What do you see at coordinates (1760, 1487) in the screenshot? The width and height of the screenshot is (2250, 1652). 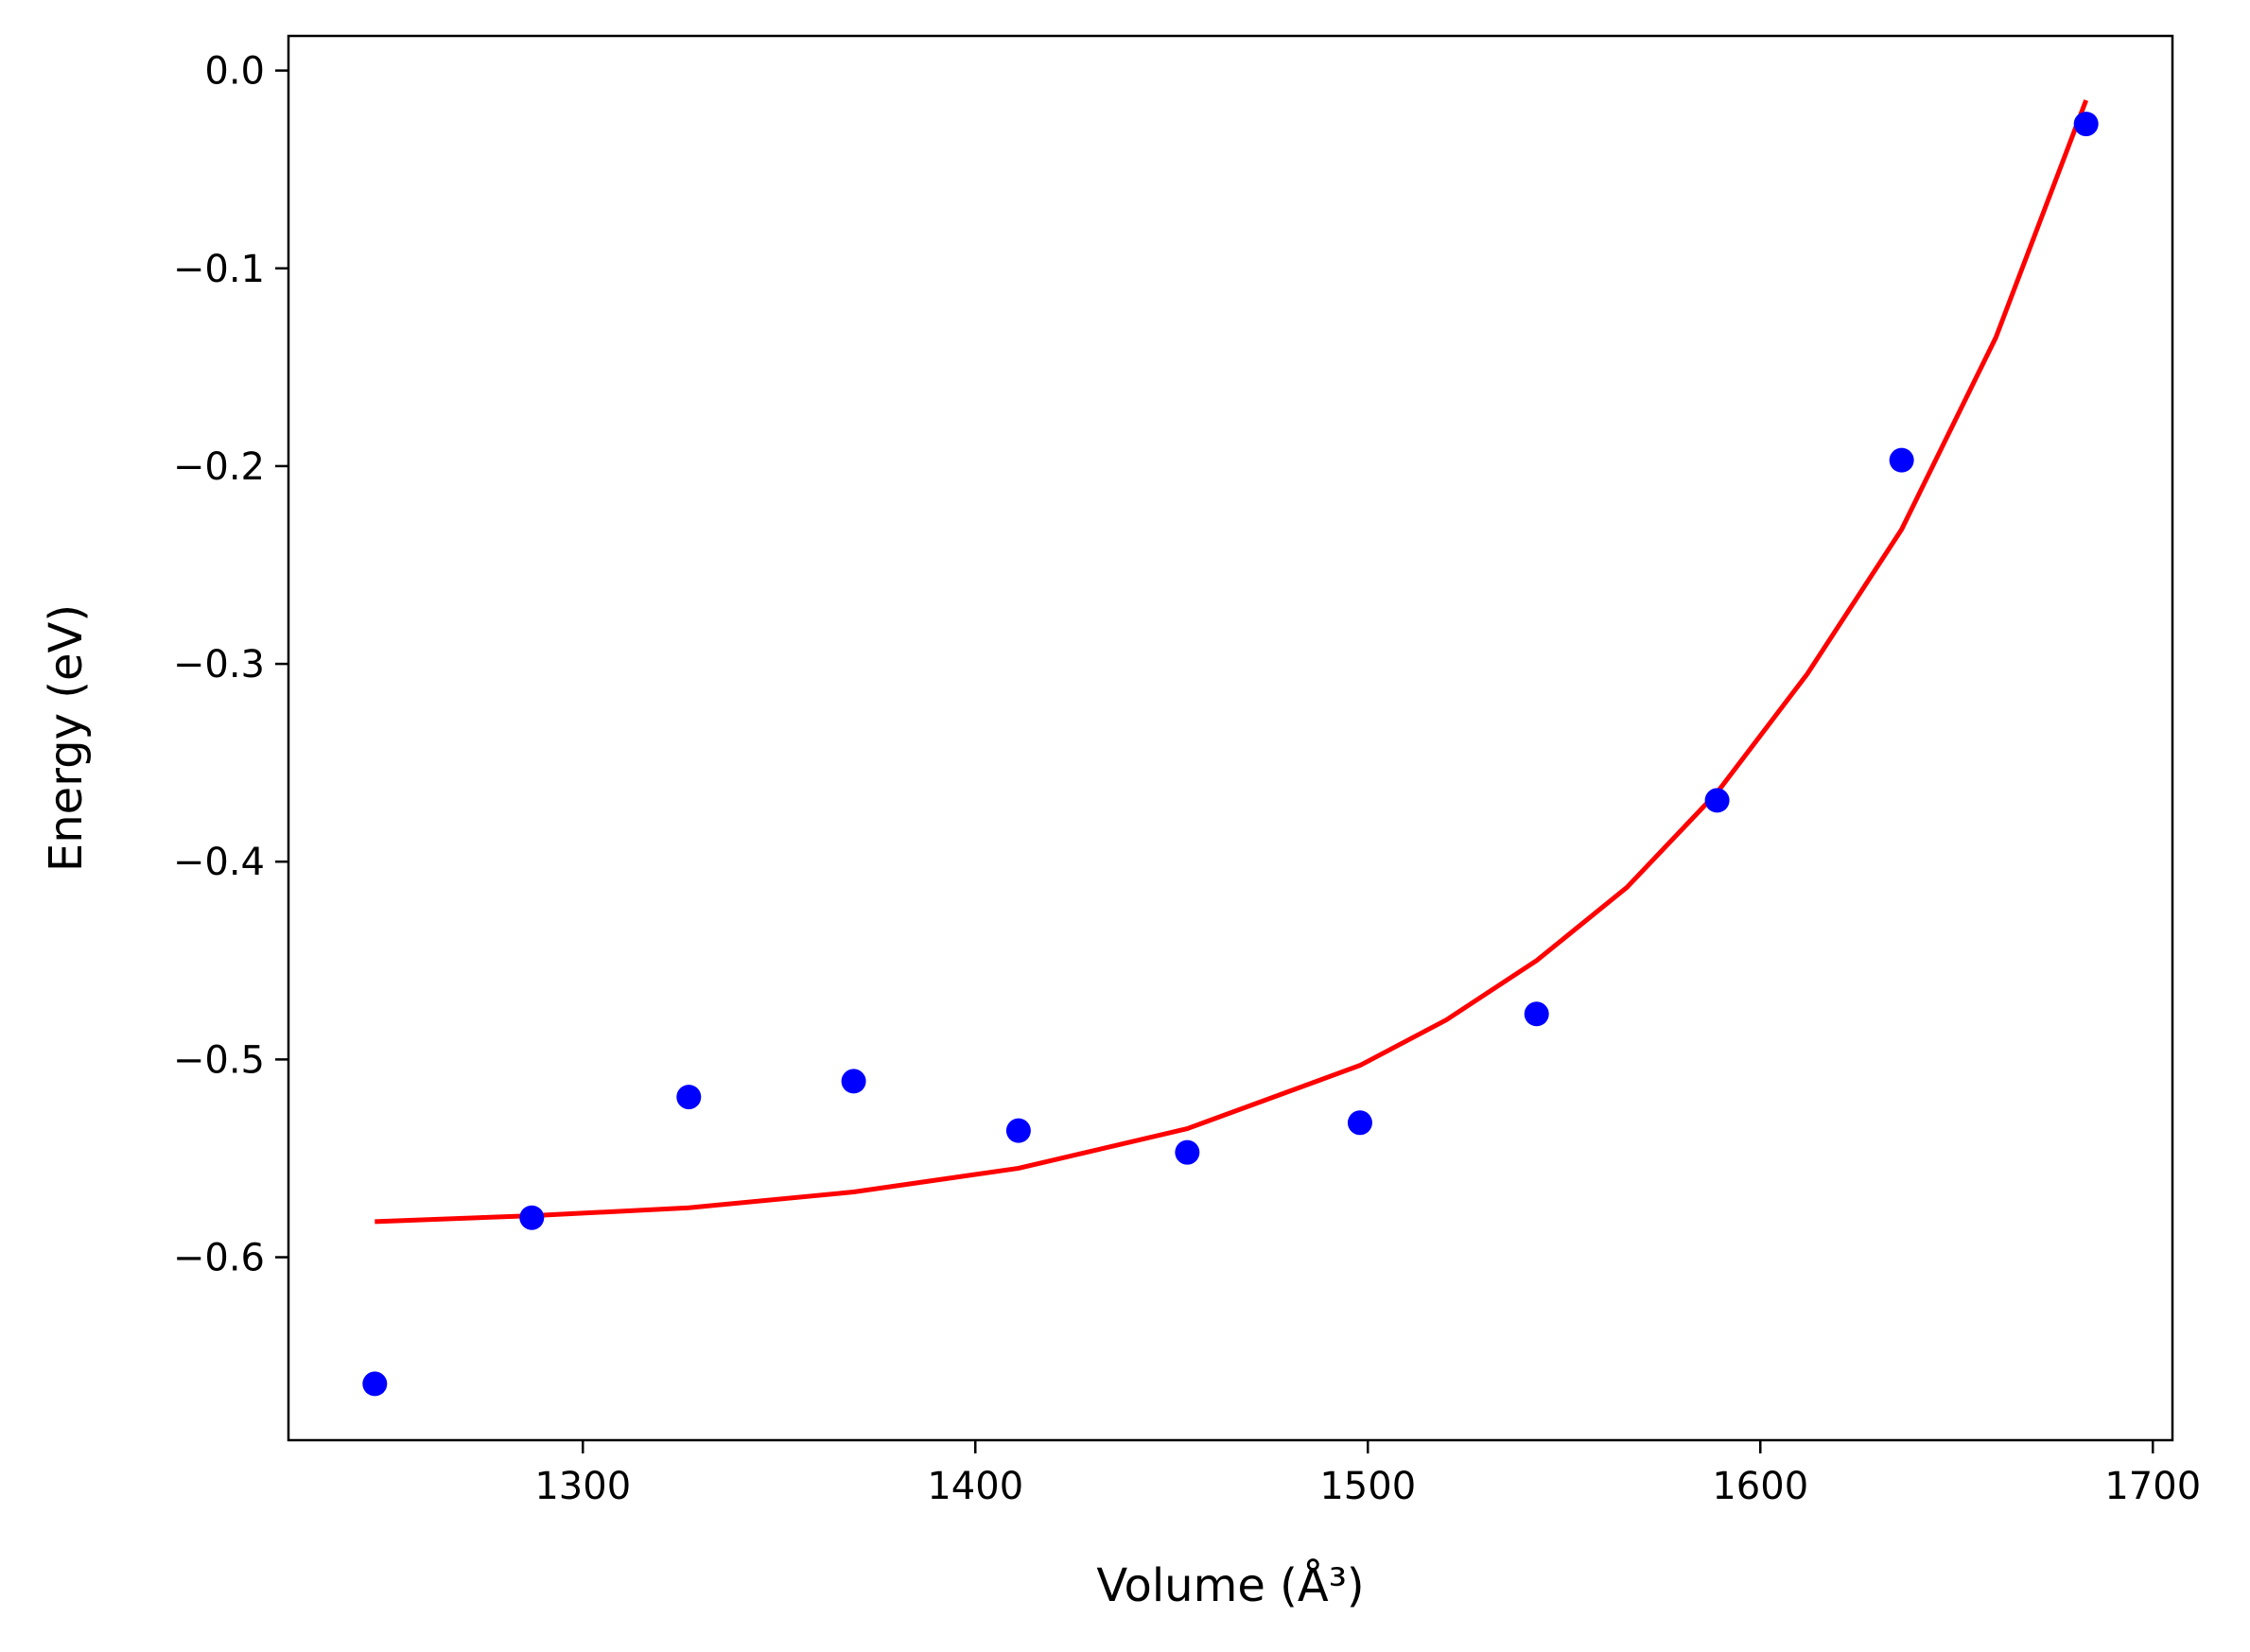 I see `x-tick-label: 1600` at bounding box center [1760, 1487].